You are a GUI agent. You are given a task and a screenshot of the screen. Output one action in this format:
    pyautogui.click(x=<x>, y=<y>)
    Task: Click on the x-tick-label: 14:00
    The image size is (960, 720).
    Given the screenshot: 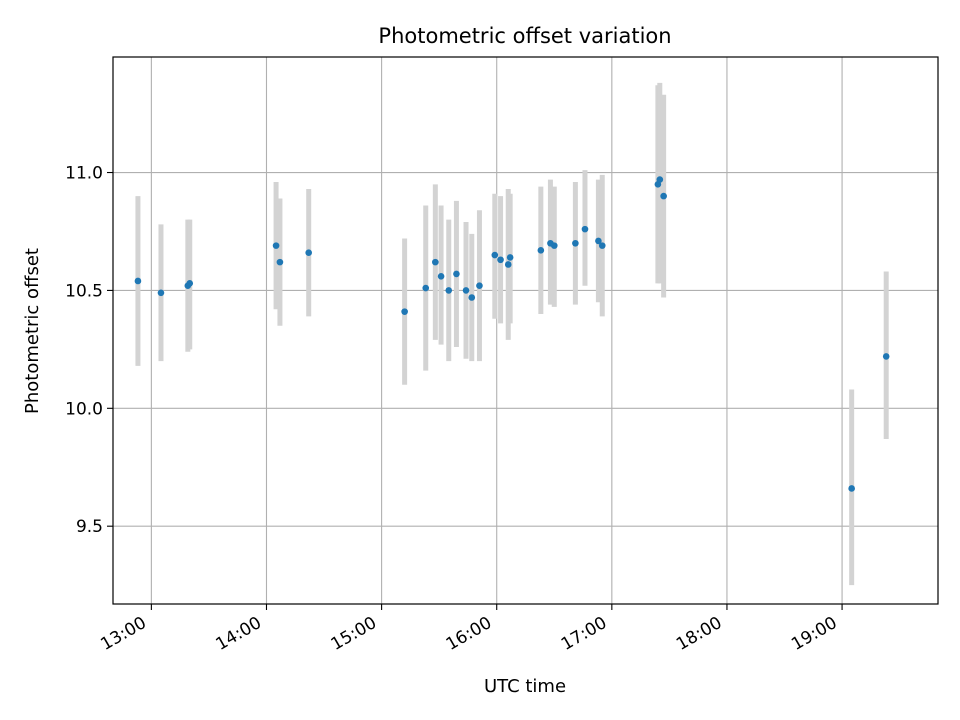 What is the action you would take?
    pyautogui.click(x=239, y=634)
    